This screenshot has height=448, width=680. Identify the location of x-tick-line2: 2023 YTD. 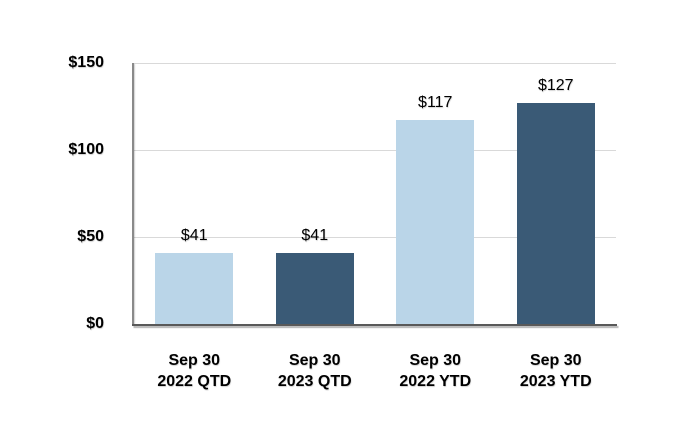
(555, 381).